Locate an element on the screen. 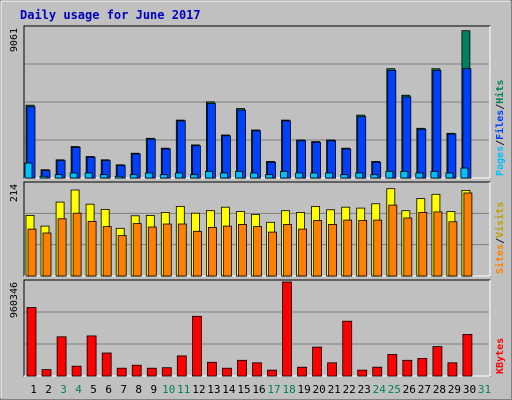  panel-legend: Sites/Visits is located at coordinates (500, 238).